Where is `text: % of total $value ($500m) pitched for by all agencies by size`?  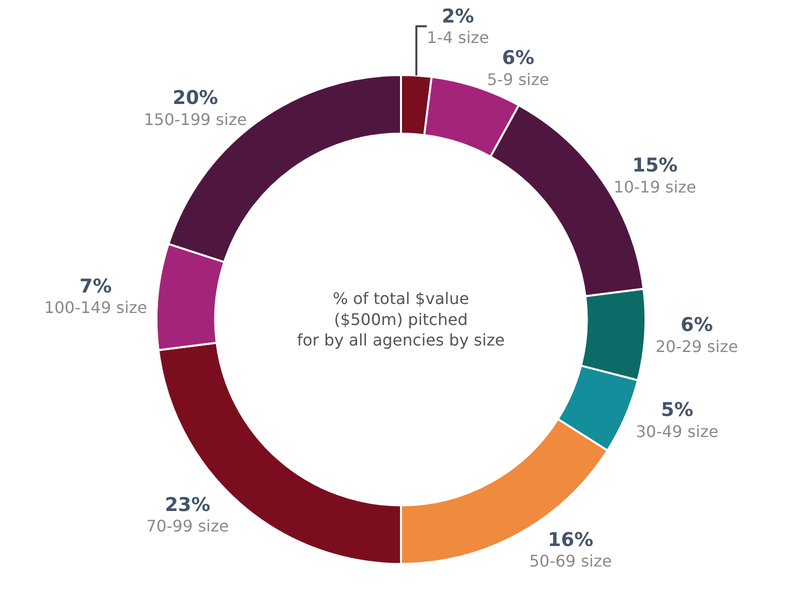
text: % of total $value ($500m) pitched for by all agencies by size is located at coordinates (401, 319).